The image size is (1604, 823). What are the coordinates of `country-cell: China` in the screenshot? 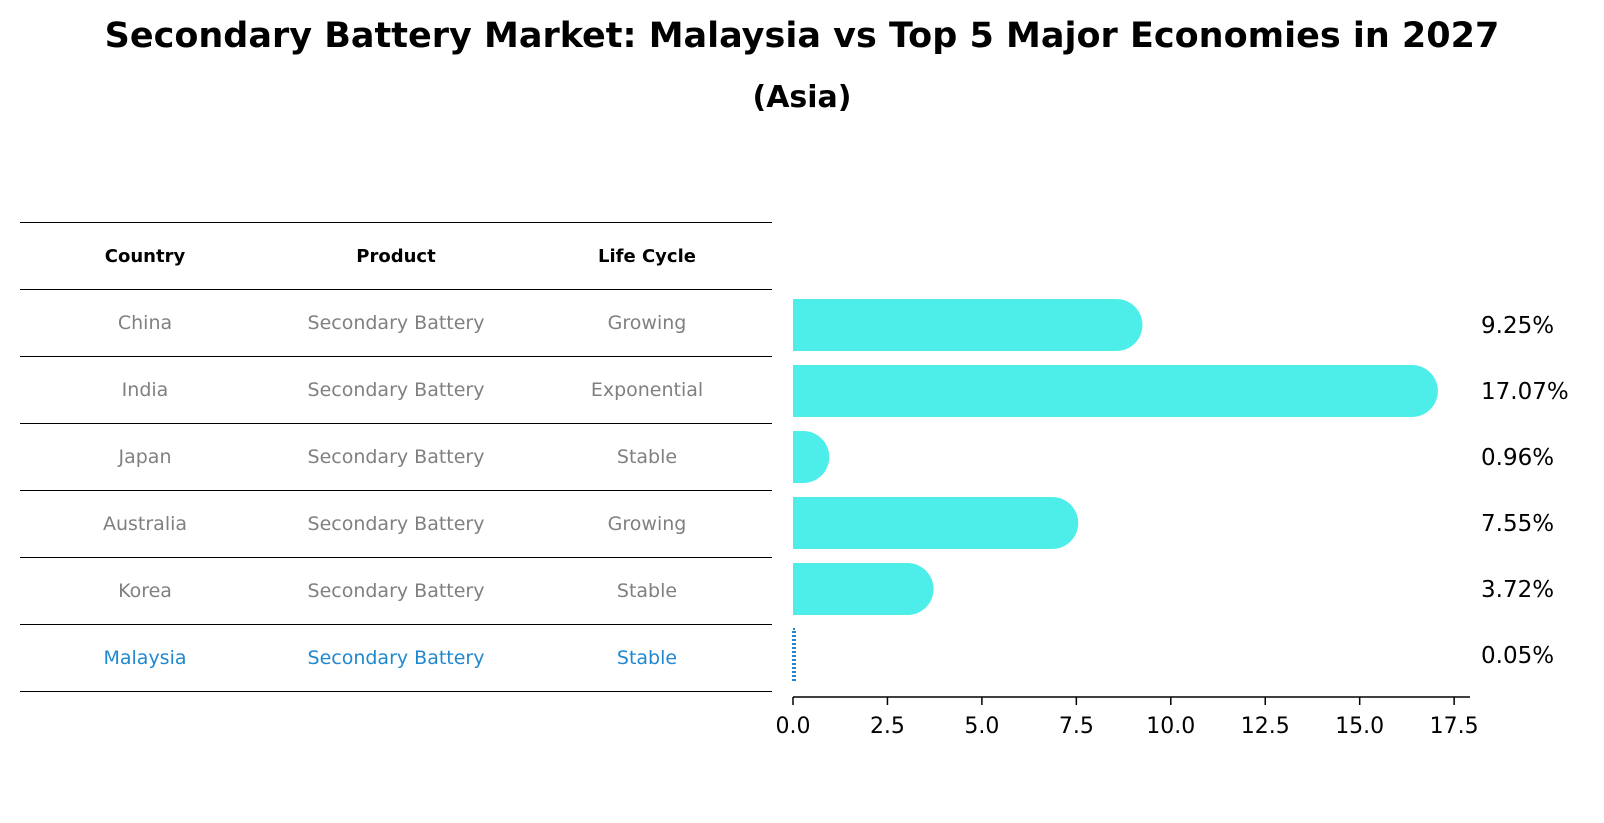 It's located at (145, 323).